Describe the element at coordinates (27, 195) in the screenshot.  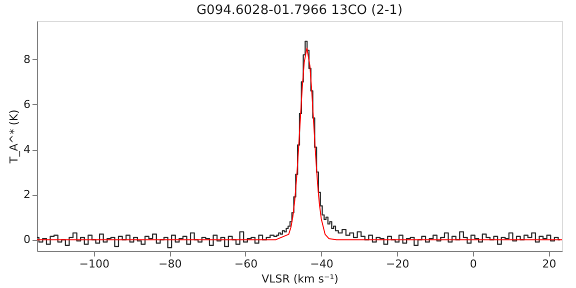
I see `y-tick-label: 2` at that location.